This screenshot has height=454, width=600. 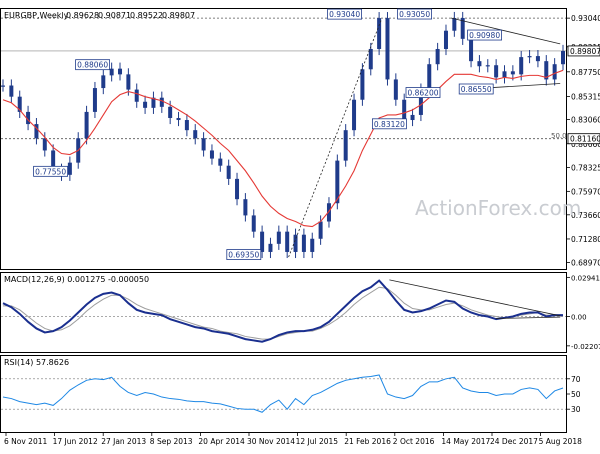 What do you see at coordinates (585, 167) in the screenshot?
I see `price-axis-label: 0.78325` at bounding box center [585, 167].